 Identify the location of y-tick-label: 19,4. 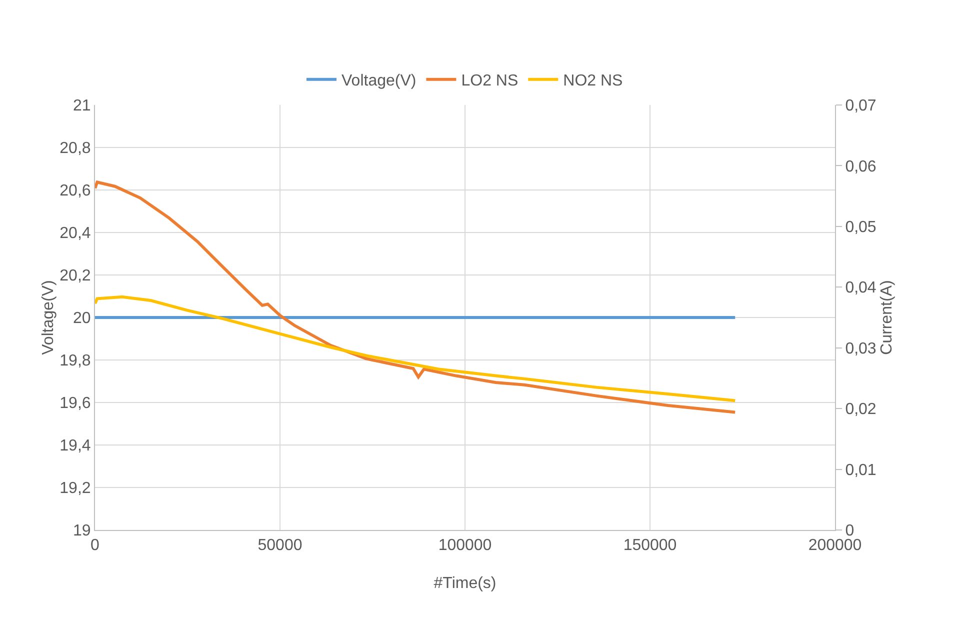
(75, 446).